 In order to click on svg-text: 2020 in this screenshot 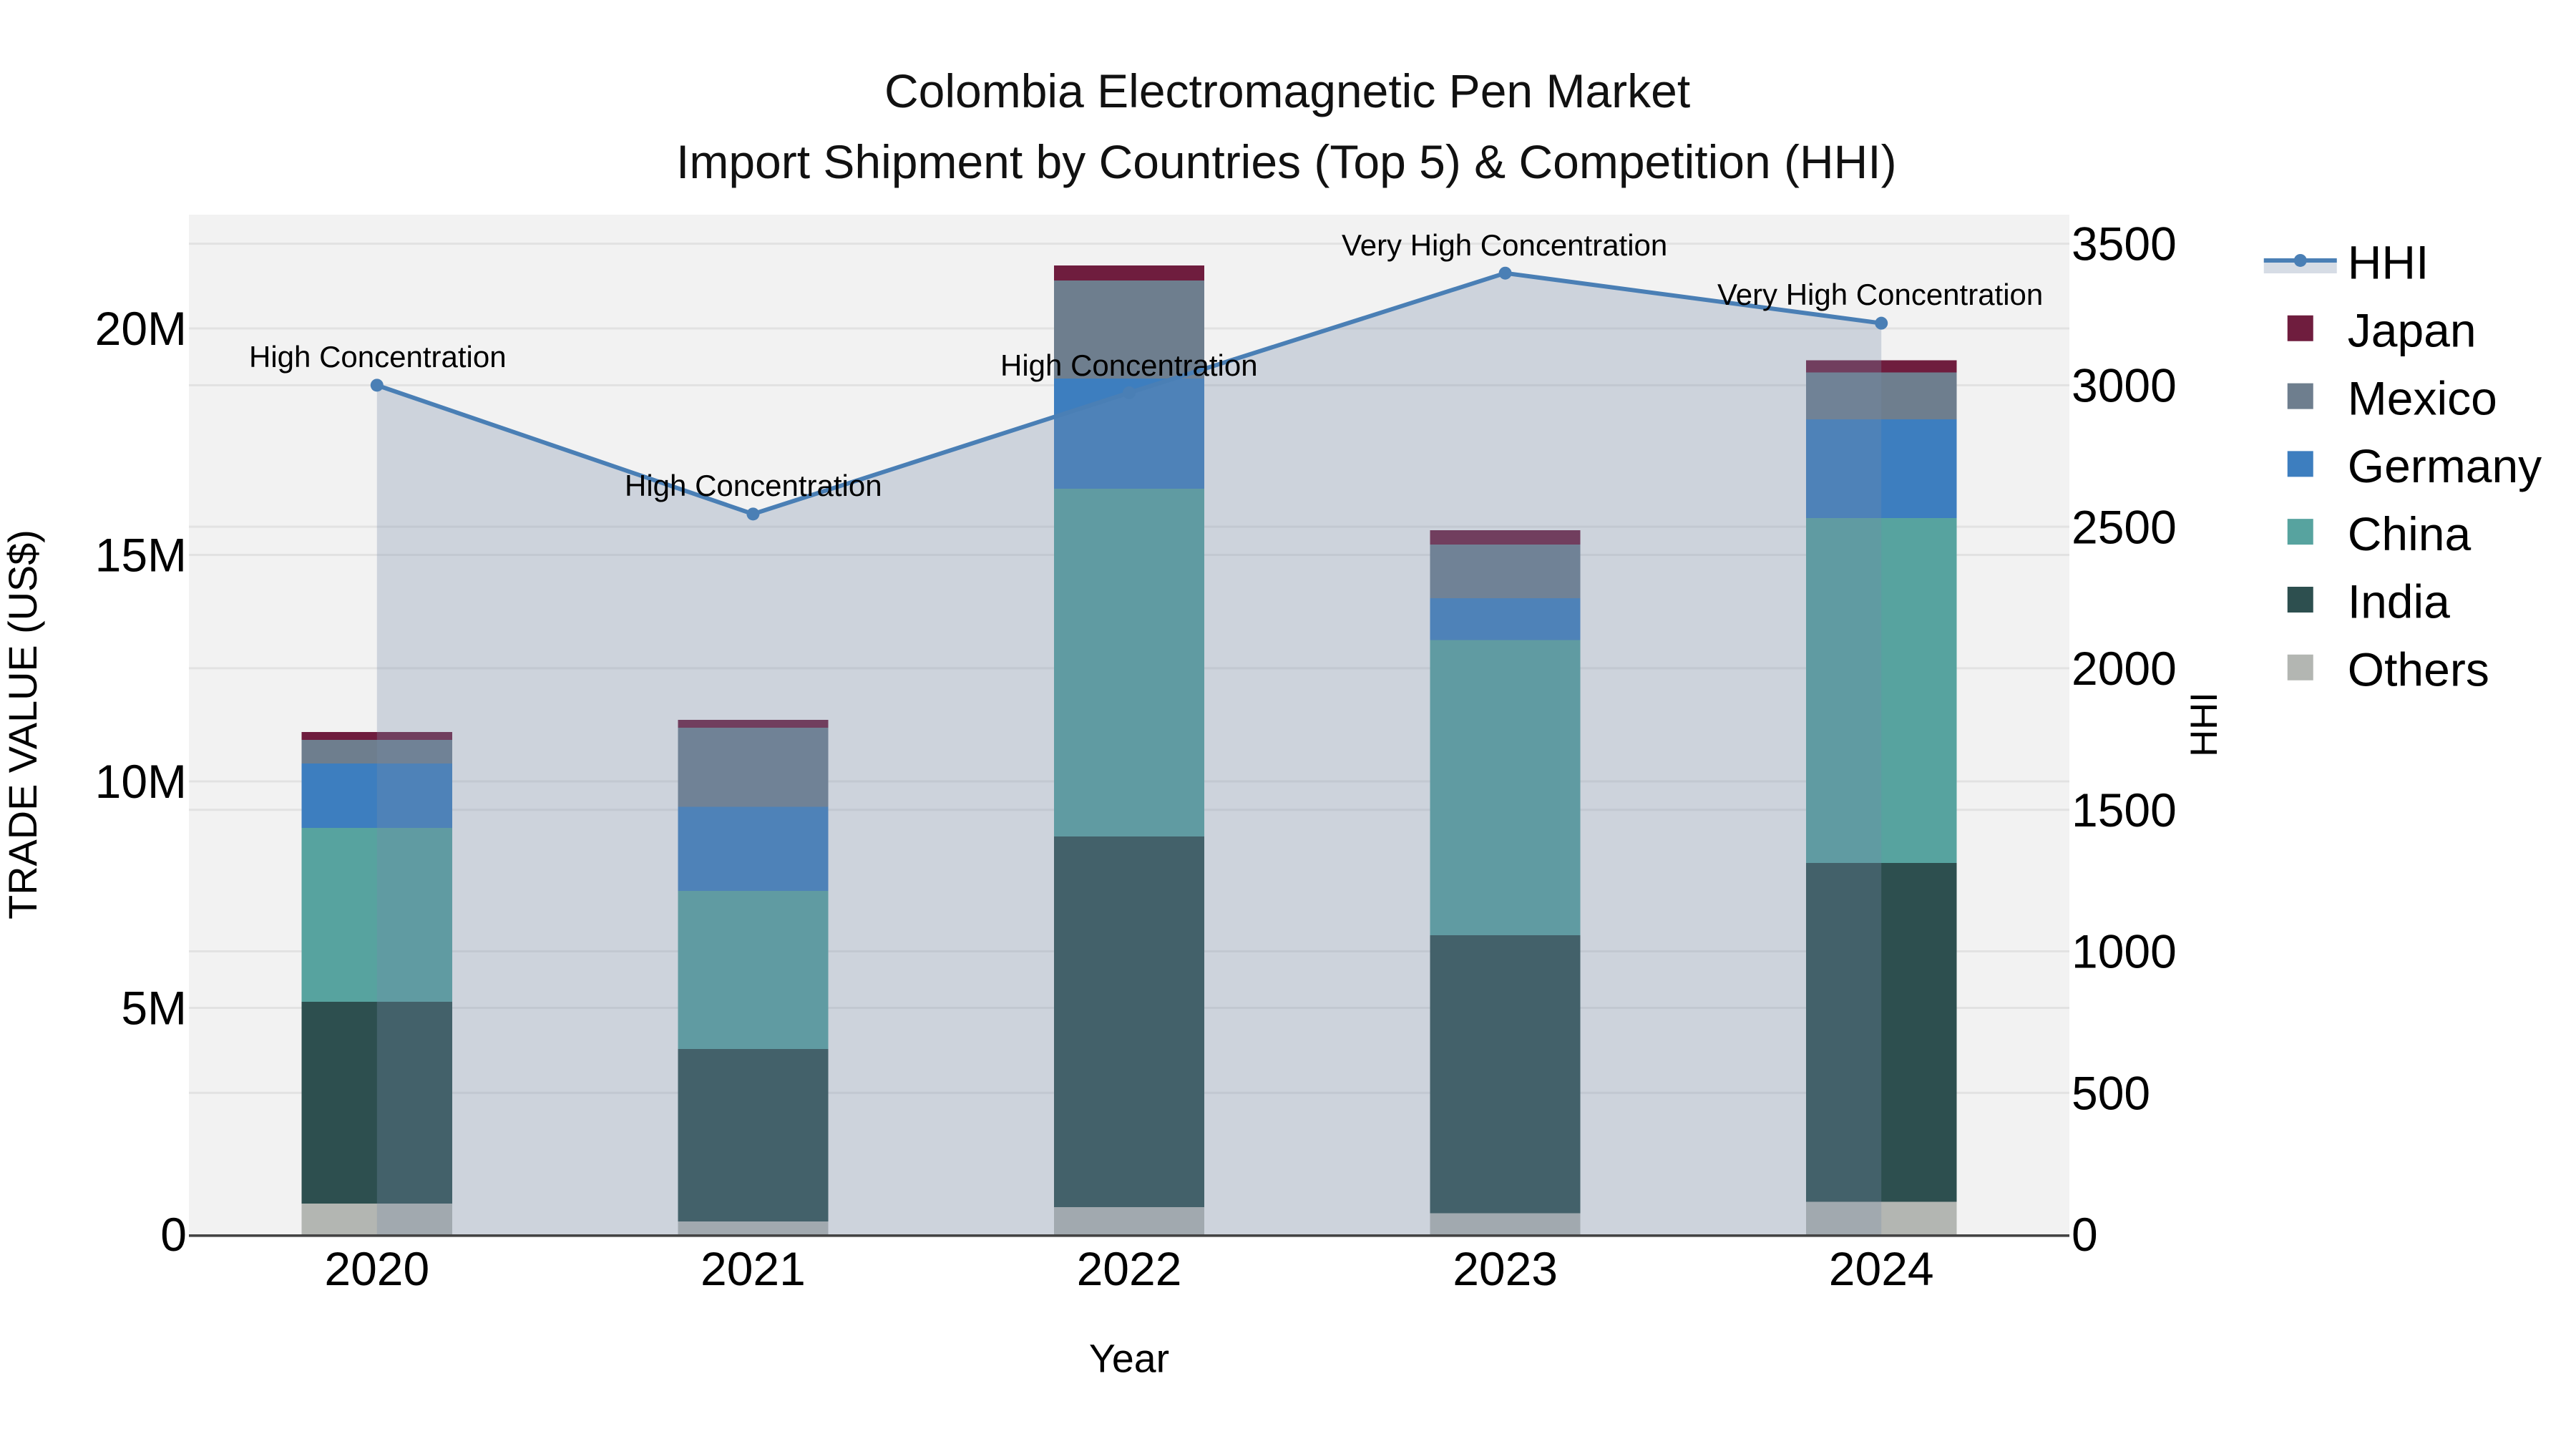, I will do `click(376, 1268)`.